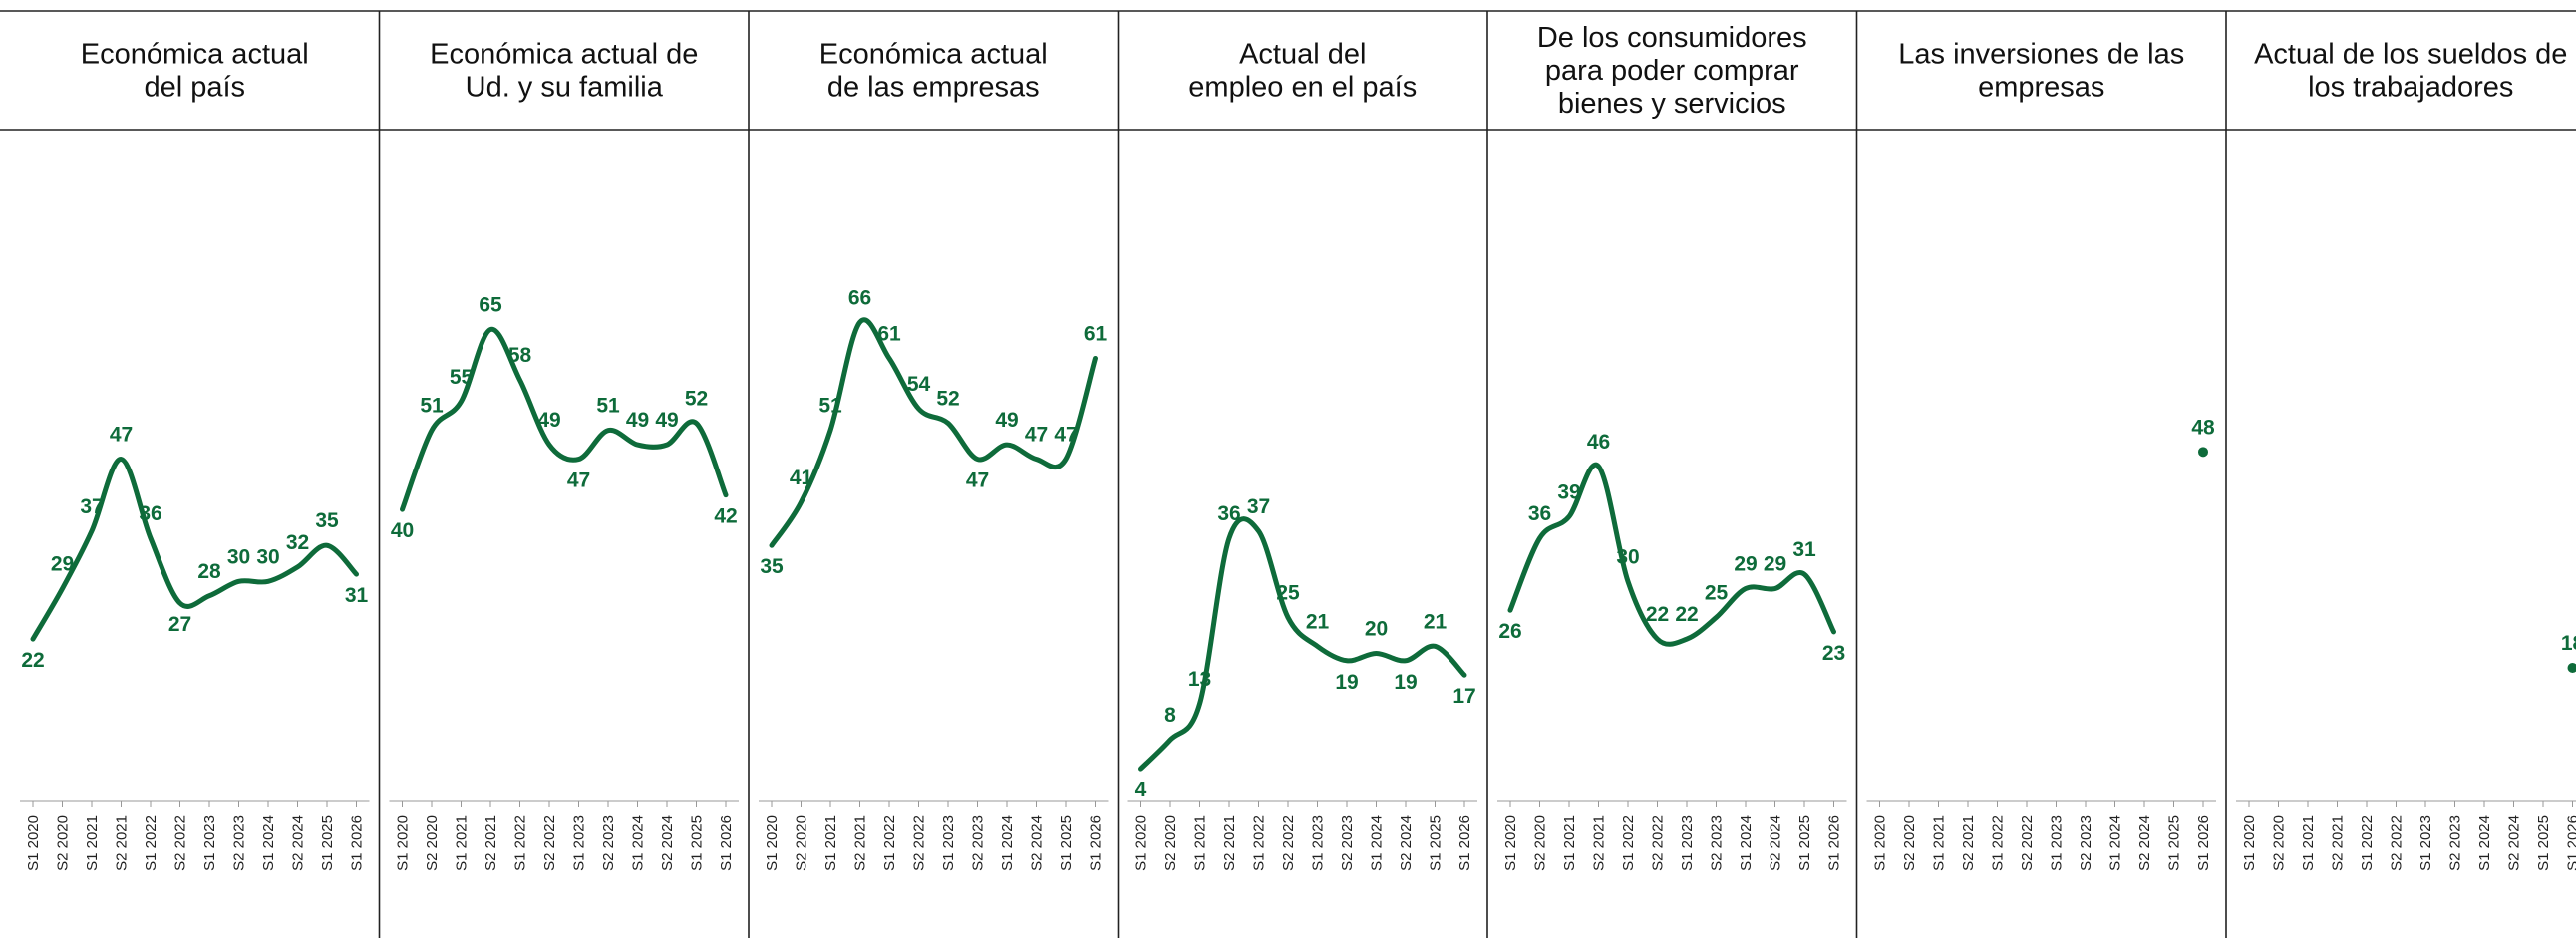  I want to click on data-label: 13, so click(1199, 680).